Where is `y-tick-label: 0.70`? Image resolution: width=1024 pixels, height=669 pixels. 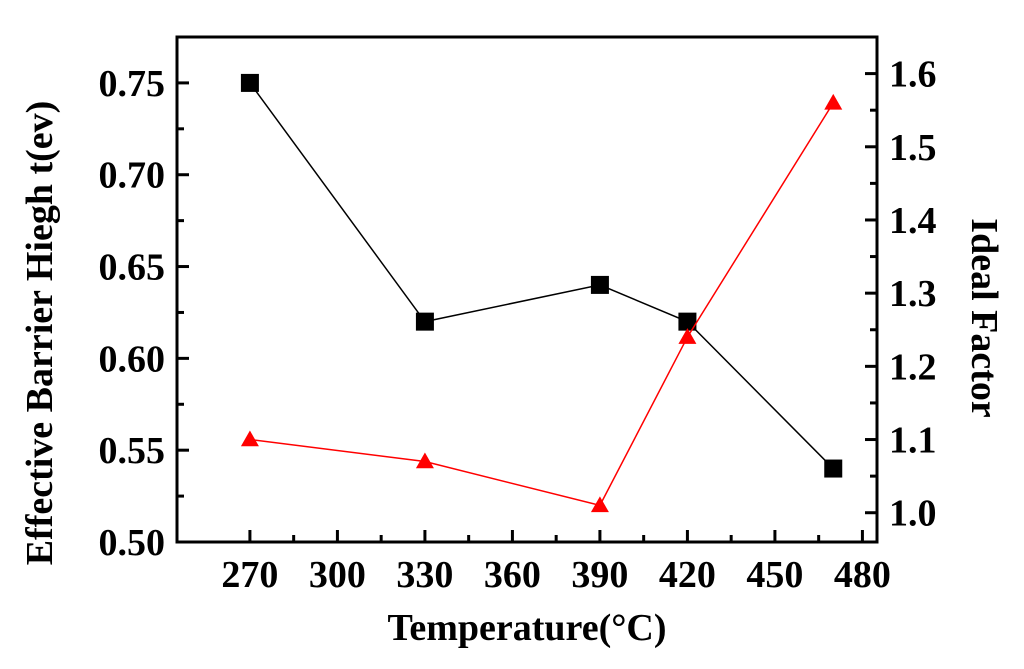
y-tick-label: 0.70 is located at coordinates (132, 176).